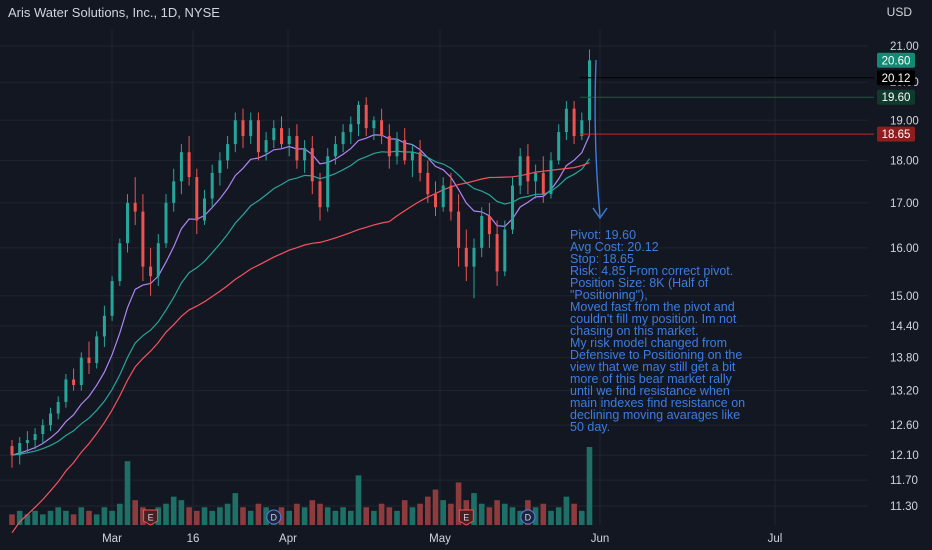 The image size is (932, 550). What do you see at coordinates (440, 539) in the screenshot?
I see `x-tick-label: May` at bounding box center [440, 539].